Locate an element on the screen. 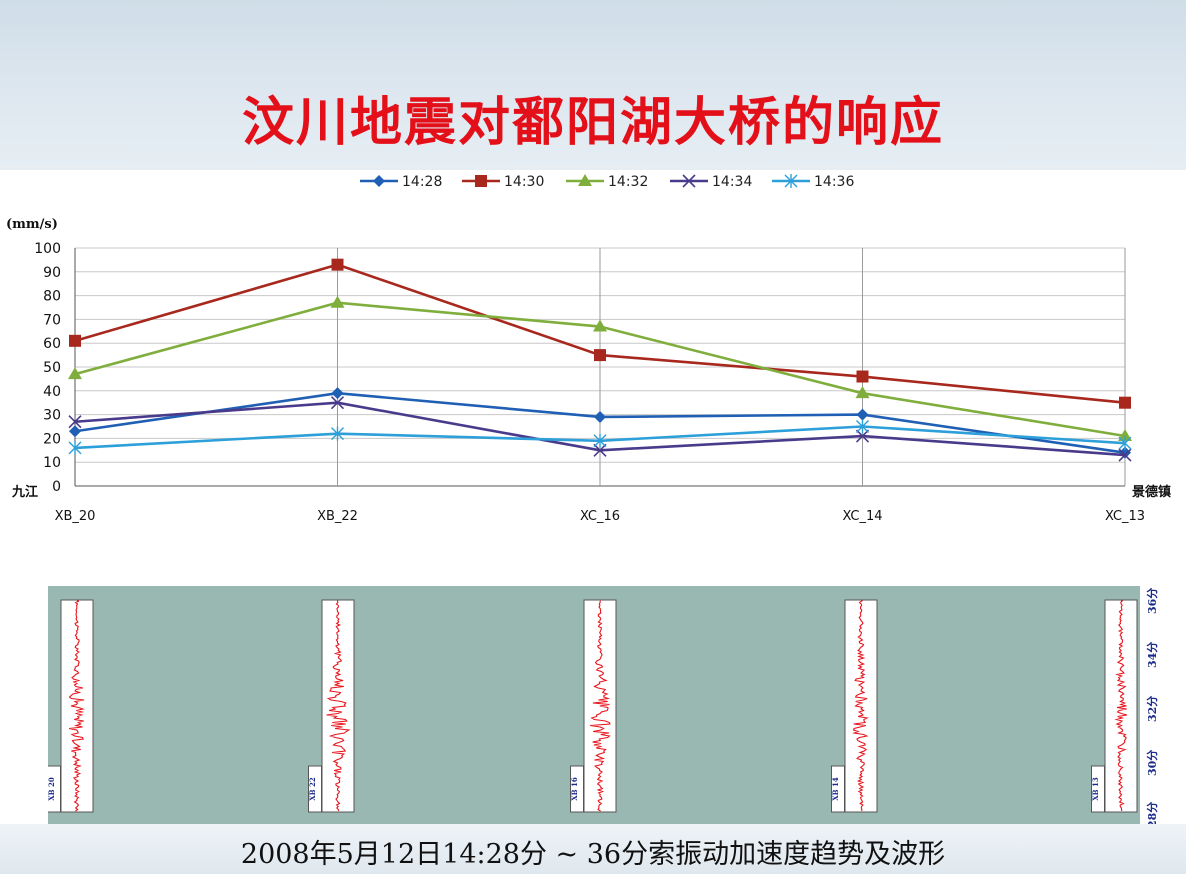  time-axis: 36分 34分 32分 30分 28分 is located at coordinates (1152, 707).